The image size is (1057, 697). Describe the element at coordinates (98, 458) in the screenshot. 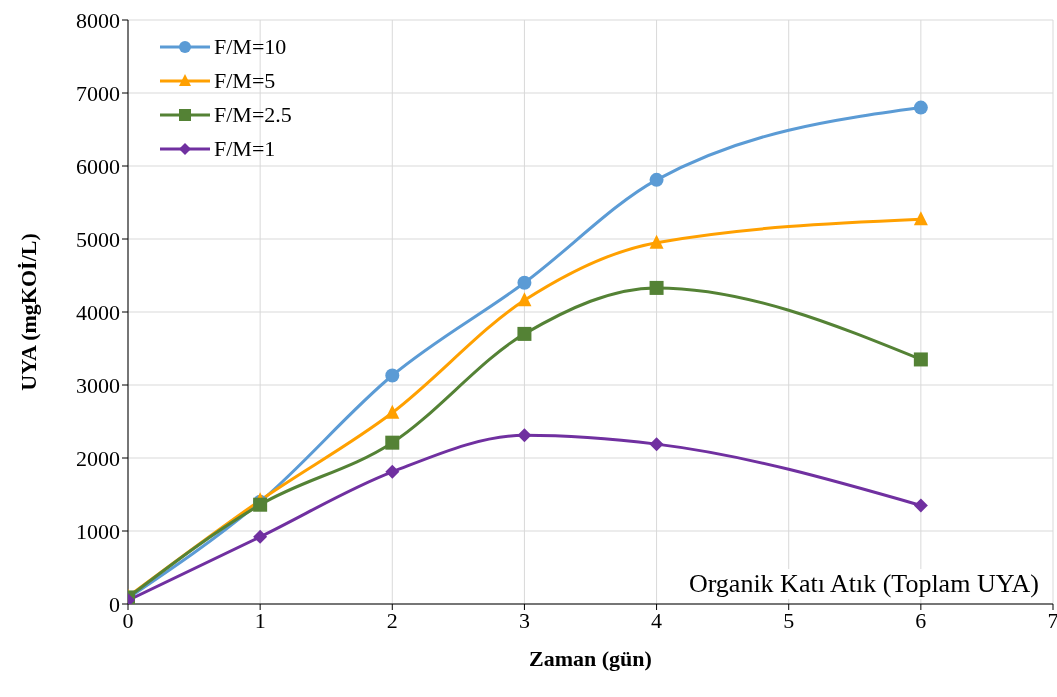

I see `y-tick-label: 2000` at that location.